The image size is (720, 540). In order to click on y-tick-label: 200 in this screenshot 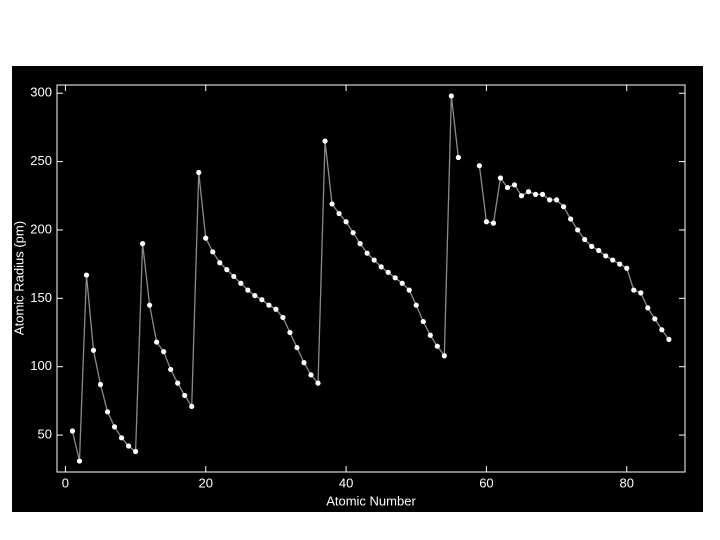, I will do `click(41, 228)`.